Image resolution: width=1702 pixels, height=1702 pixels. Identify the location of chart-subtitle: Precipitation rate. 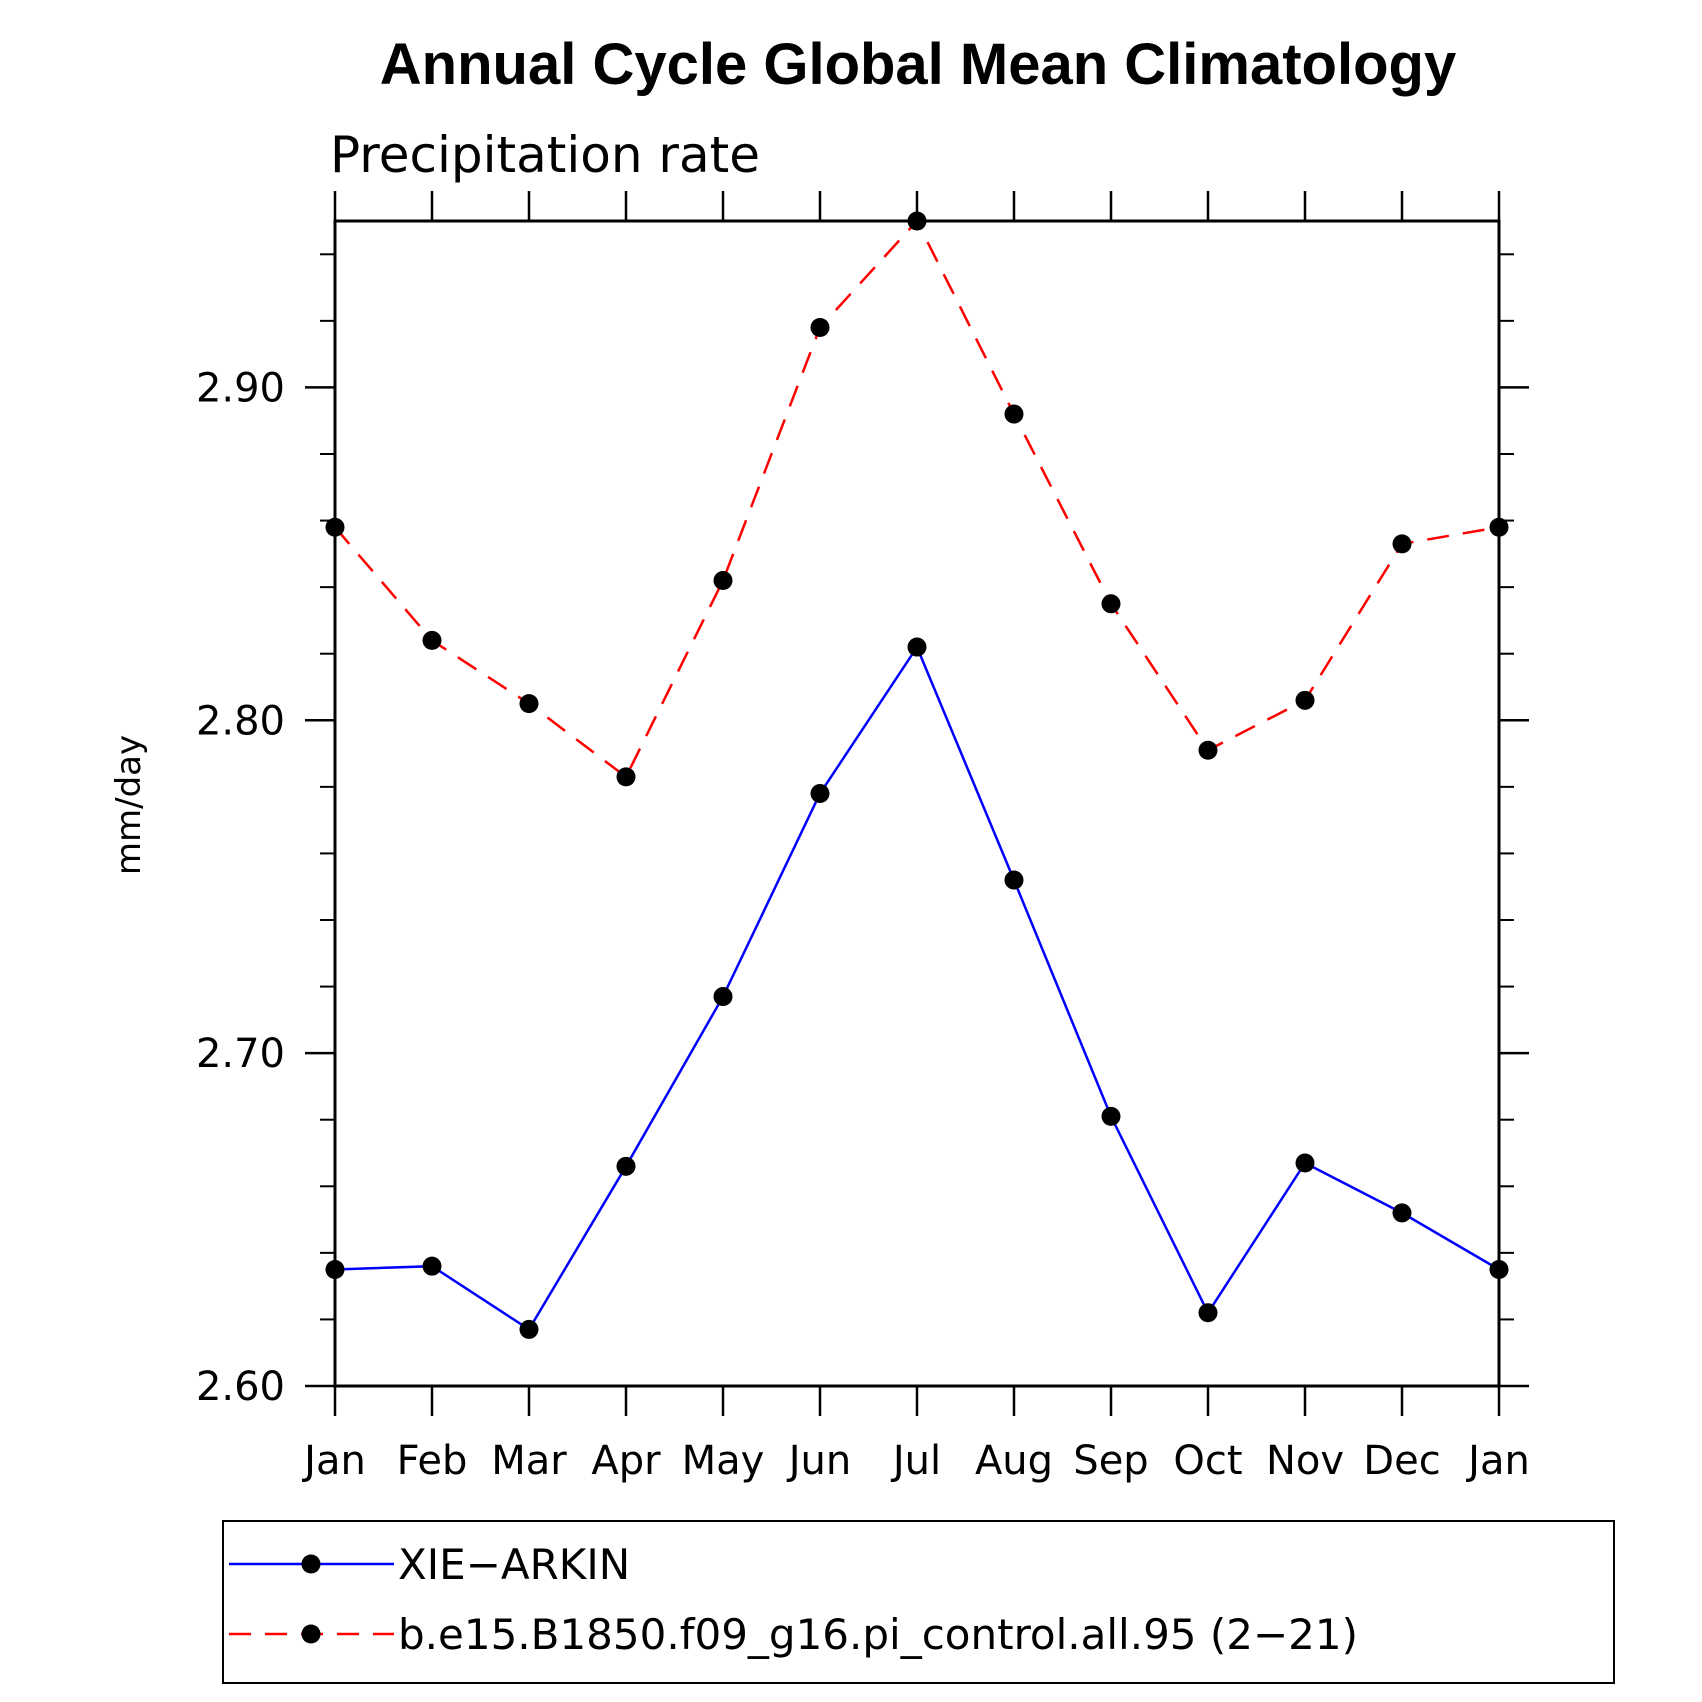
(545, 155).